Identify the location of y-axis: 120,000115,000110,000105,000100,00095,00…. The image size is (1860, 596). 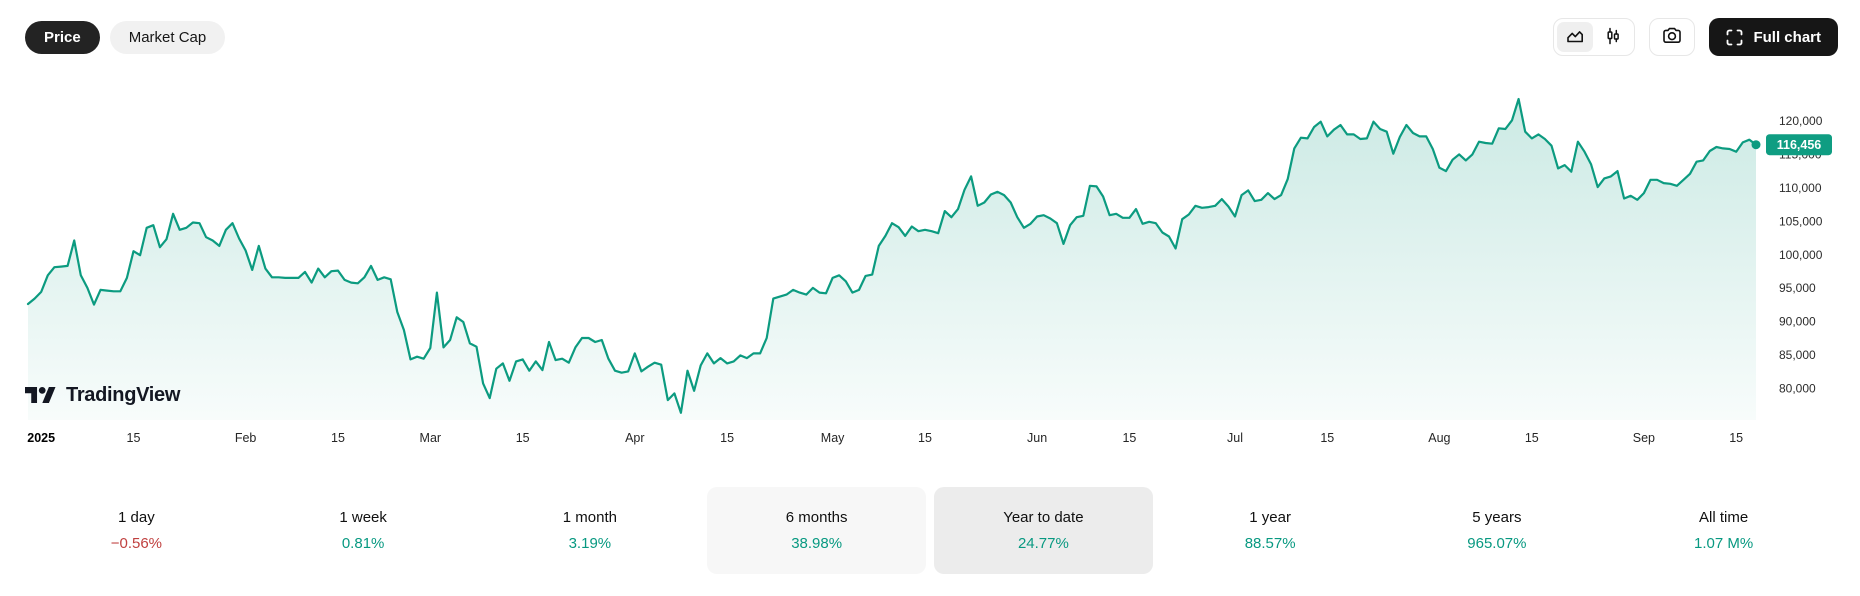
(1801, 254).